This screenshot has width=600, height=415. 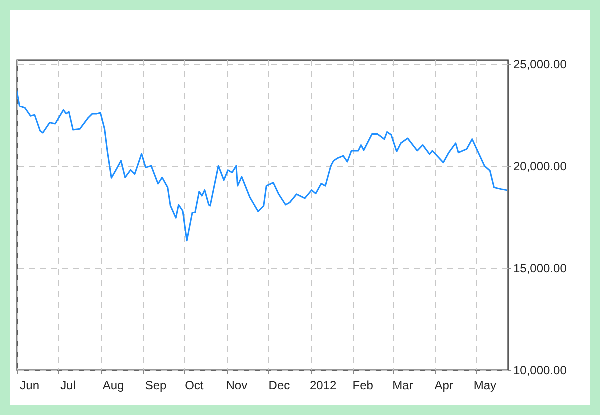 What do you see at coordinates (541, 269) in the screenshot?
I see `y-tick-label: 15,000.00` at bounding box center [541, 269].